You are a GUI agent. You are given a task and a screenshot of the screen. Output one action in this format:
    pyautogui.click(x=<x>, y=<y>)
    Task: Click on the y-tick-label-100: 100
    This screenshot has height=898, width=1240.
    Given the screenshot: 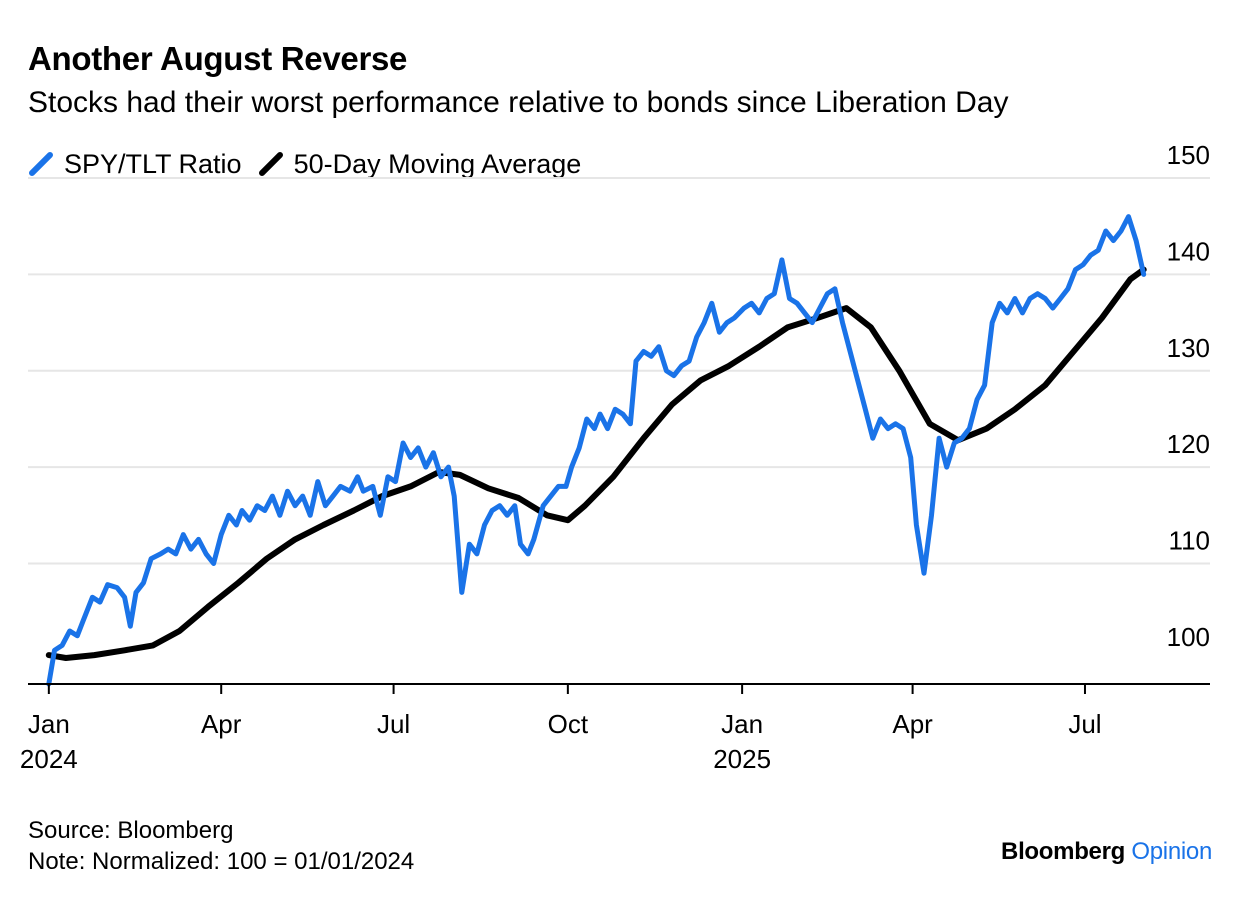 What is the action you would take?
    pyautogui.click(x=1188, y=637)
    